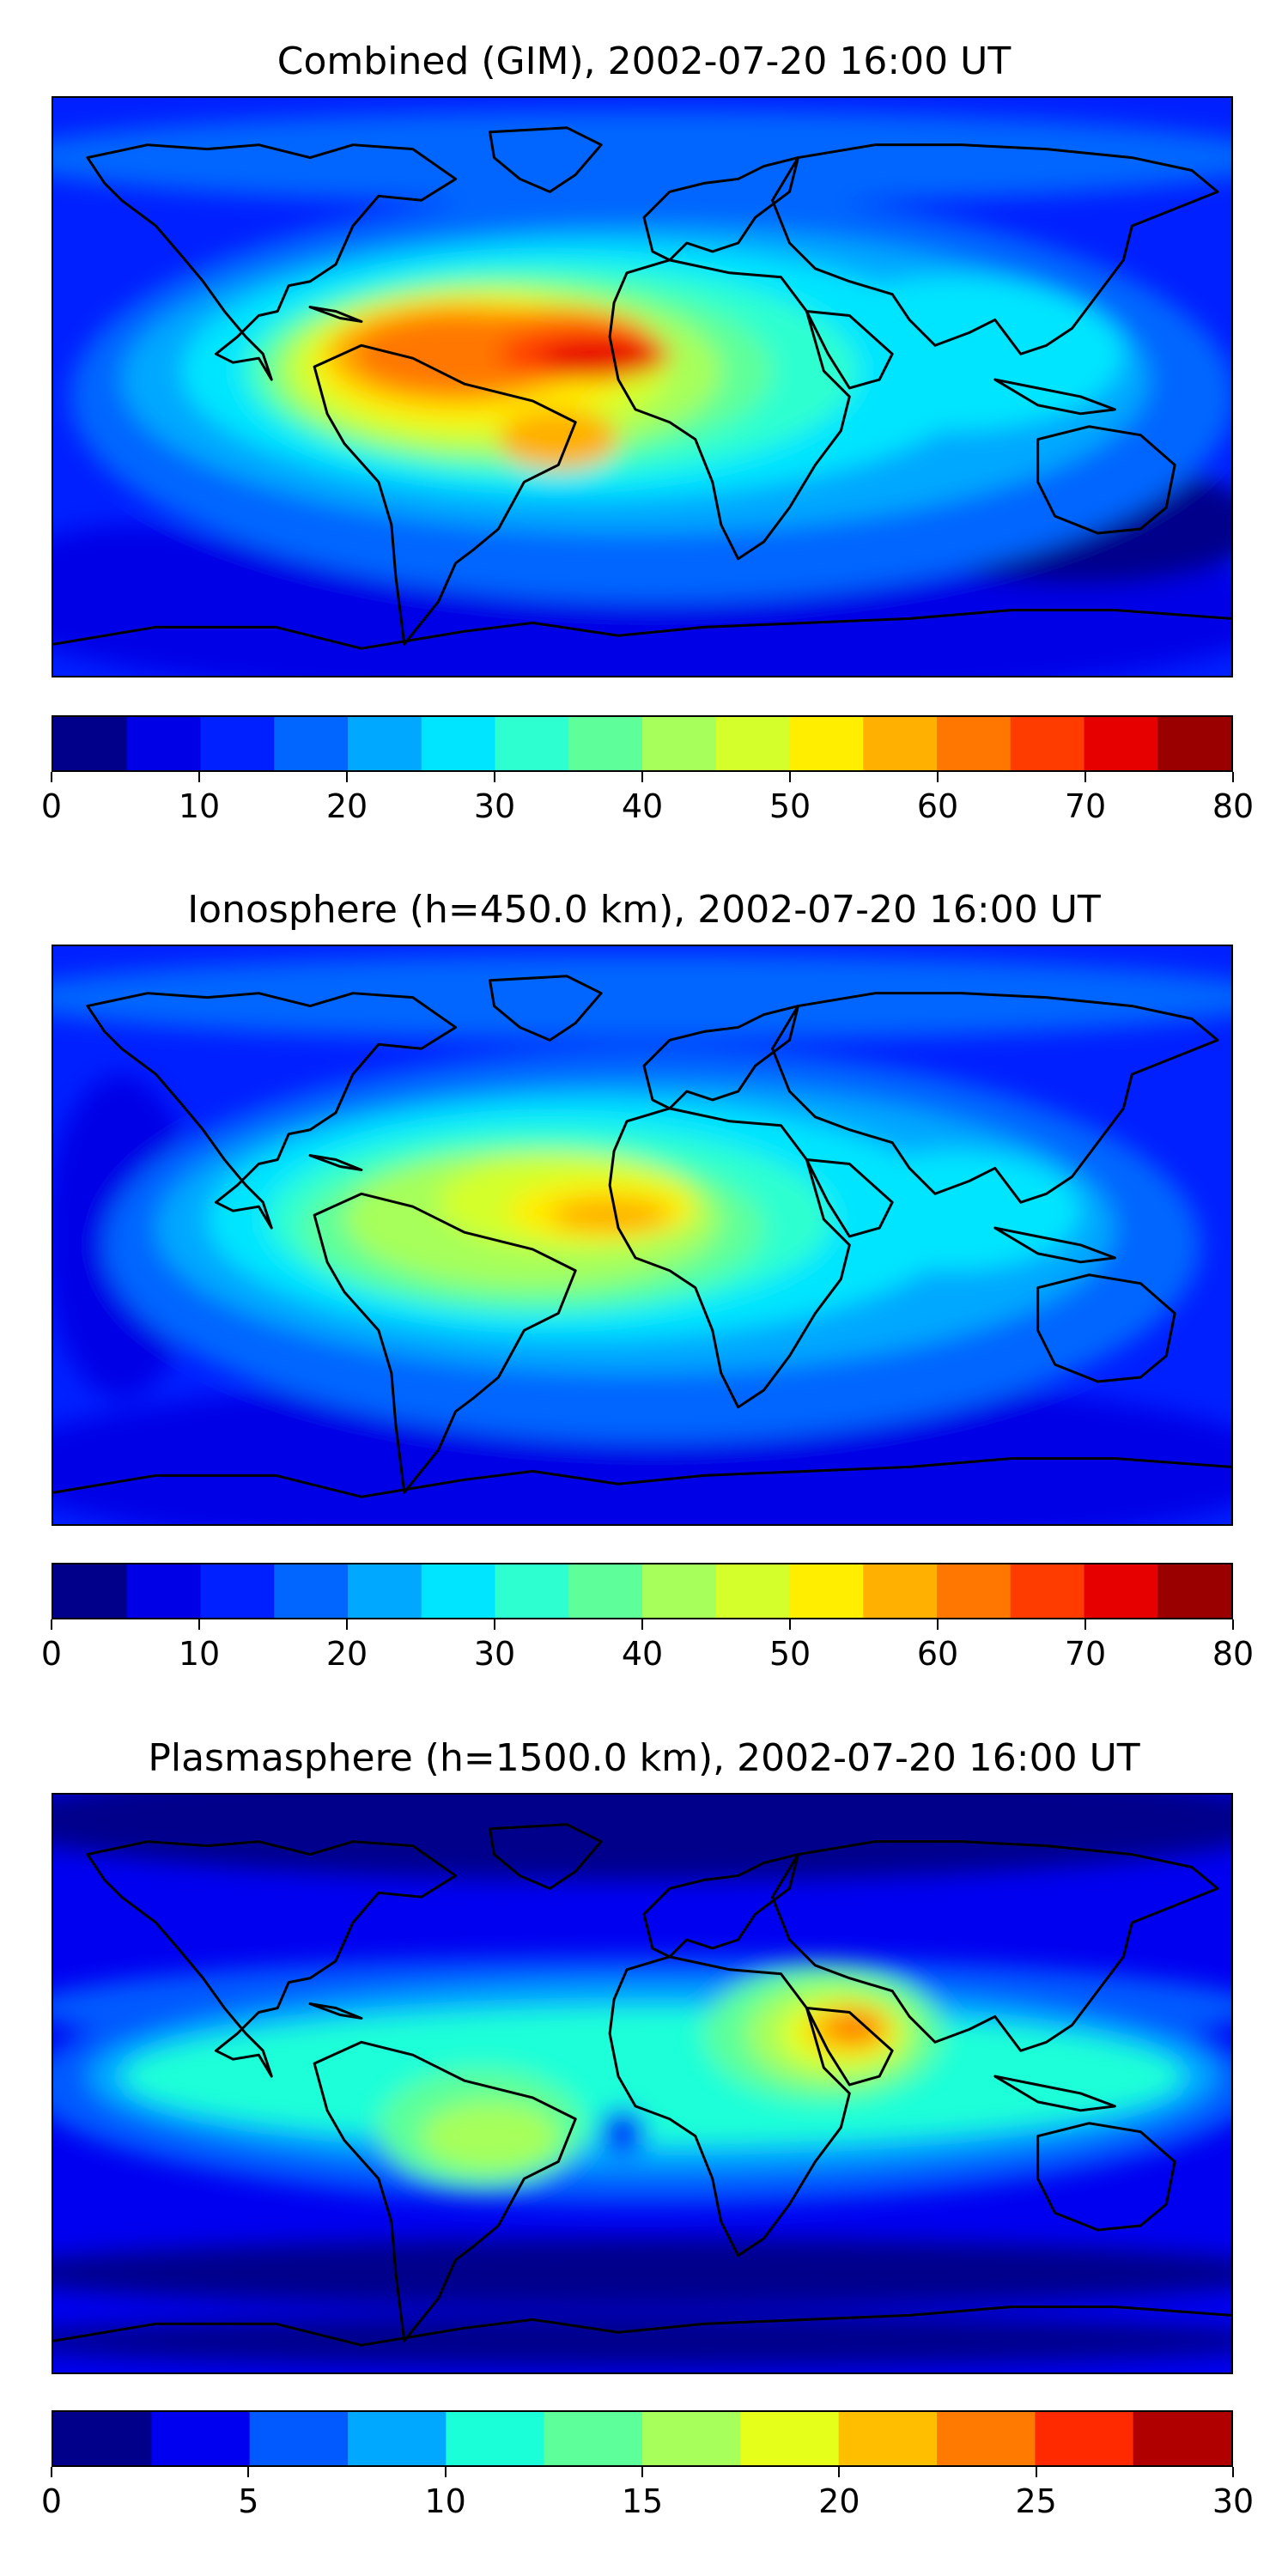 This screenshot has width=1288, height=2576. I want to click on colorbar-tick-label: 5, so click(249, 2501).